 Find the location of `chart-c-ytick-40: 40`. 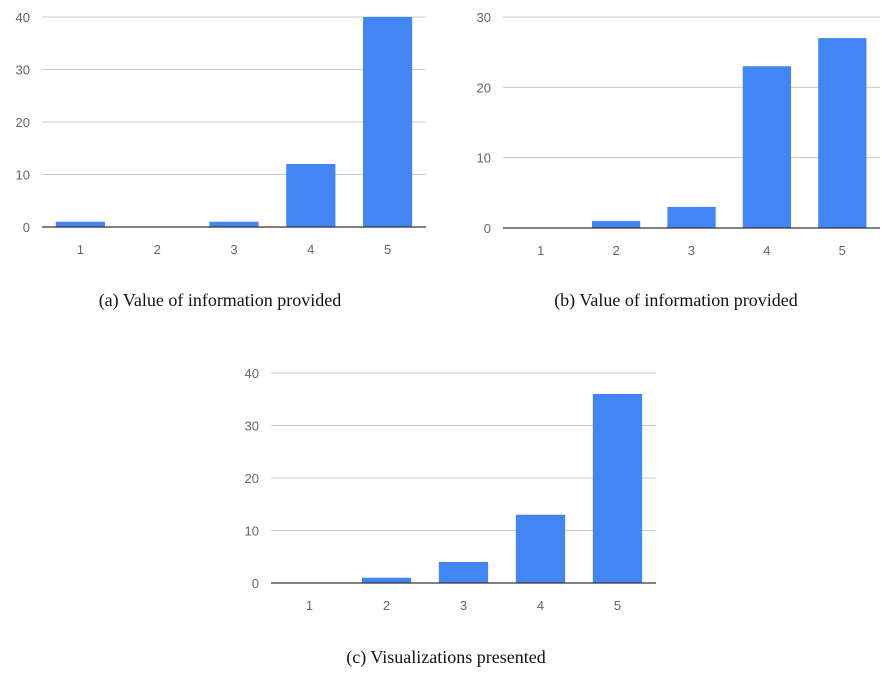

chart-c-ytick-40: 40 is located at coordinates (252, 373).